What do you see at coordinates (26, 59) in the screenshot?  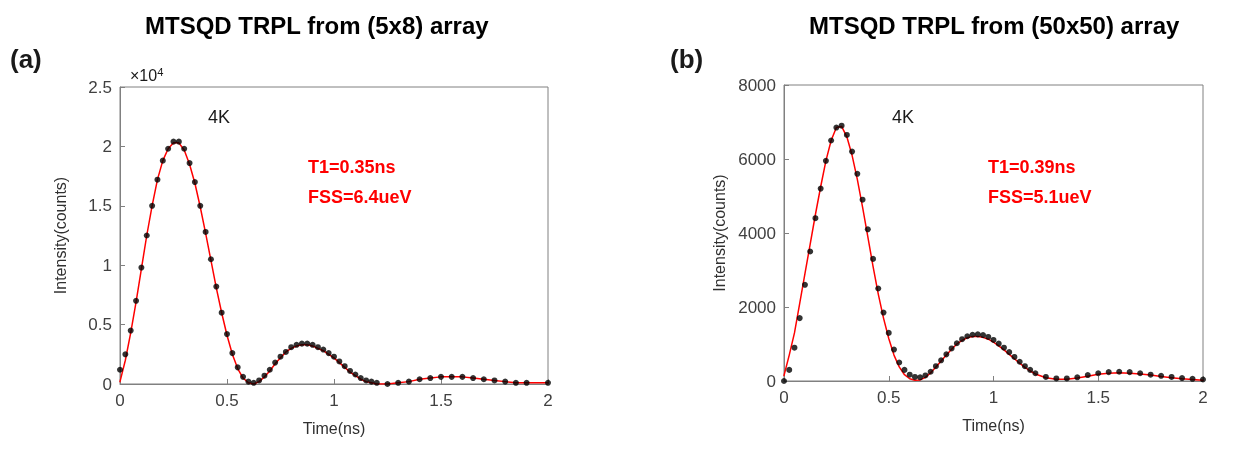 I see `text: (a)` at bounding box center [26, 59].